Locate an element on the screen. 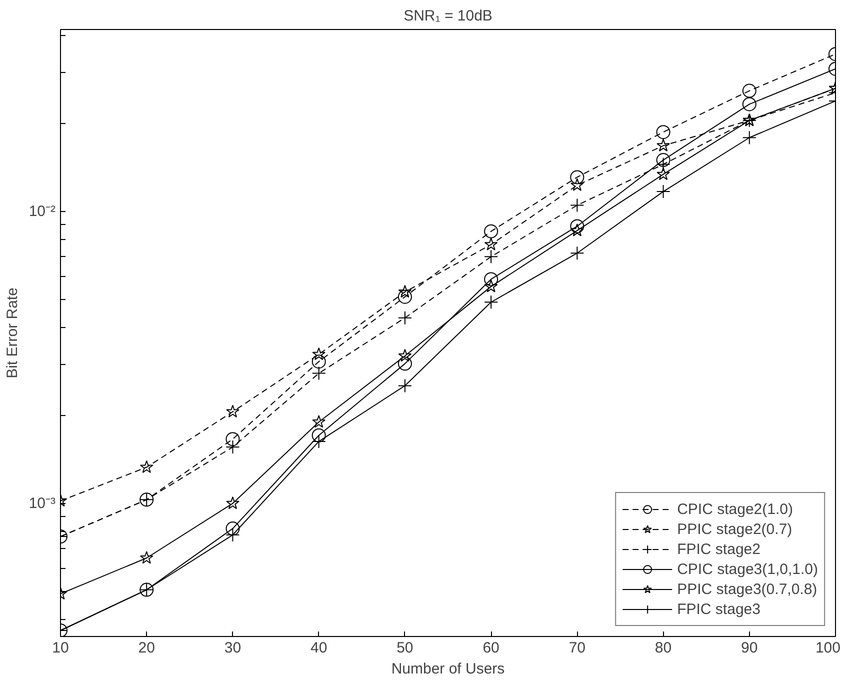 The width and height of the screenshot is (853, 693). x-tick-label: 80 is located at coordinates (663, 648).